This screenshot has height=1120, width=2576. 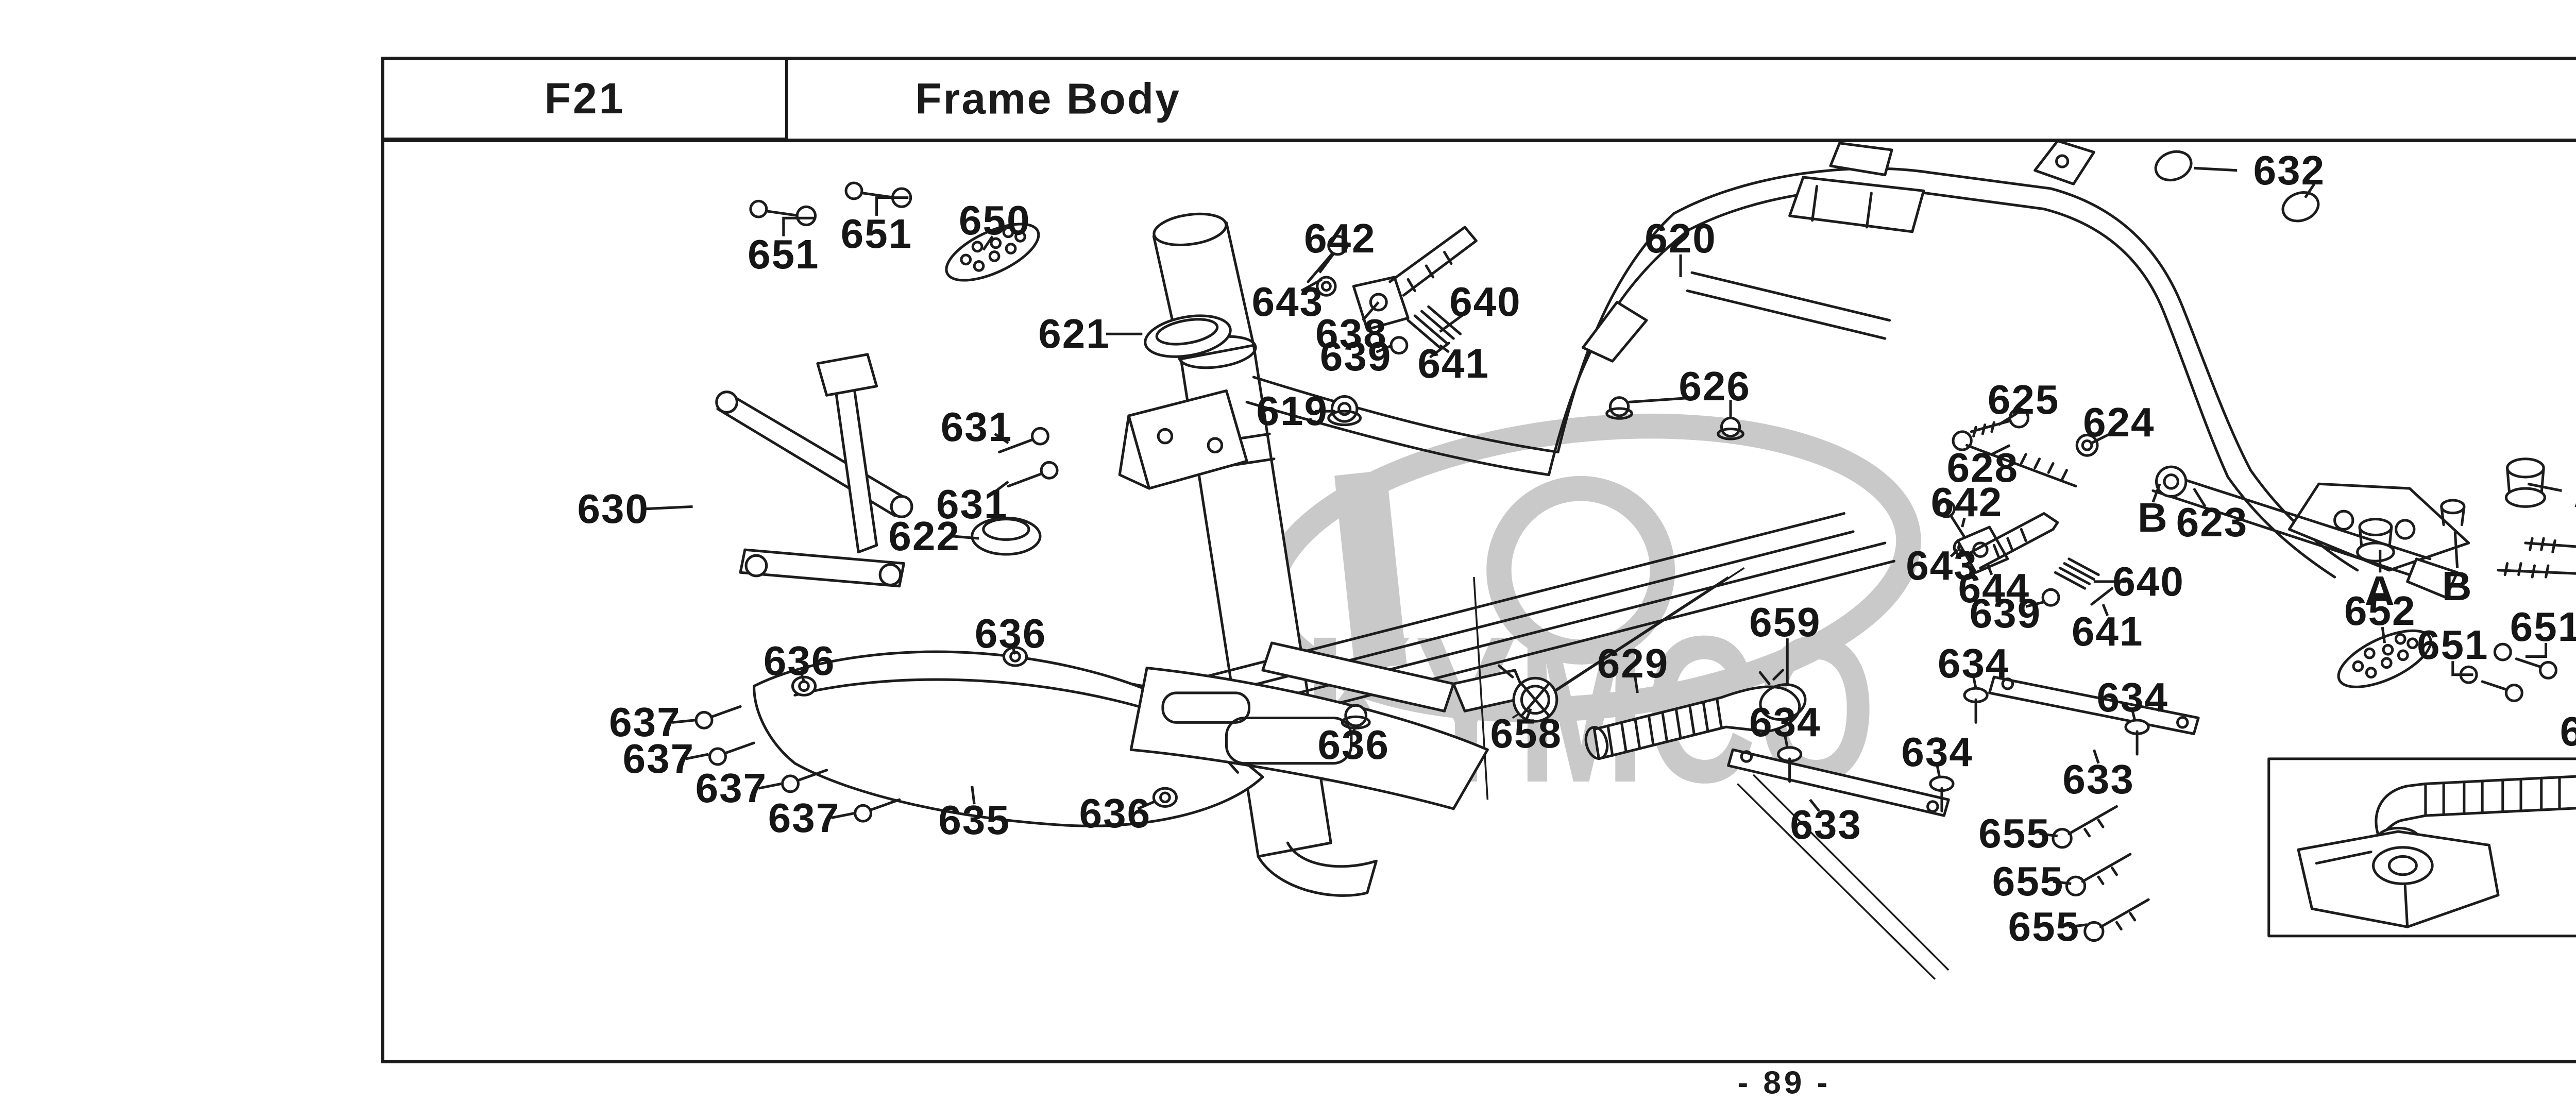 I want to click on header-rule, so click(x=1479, y=141).